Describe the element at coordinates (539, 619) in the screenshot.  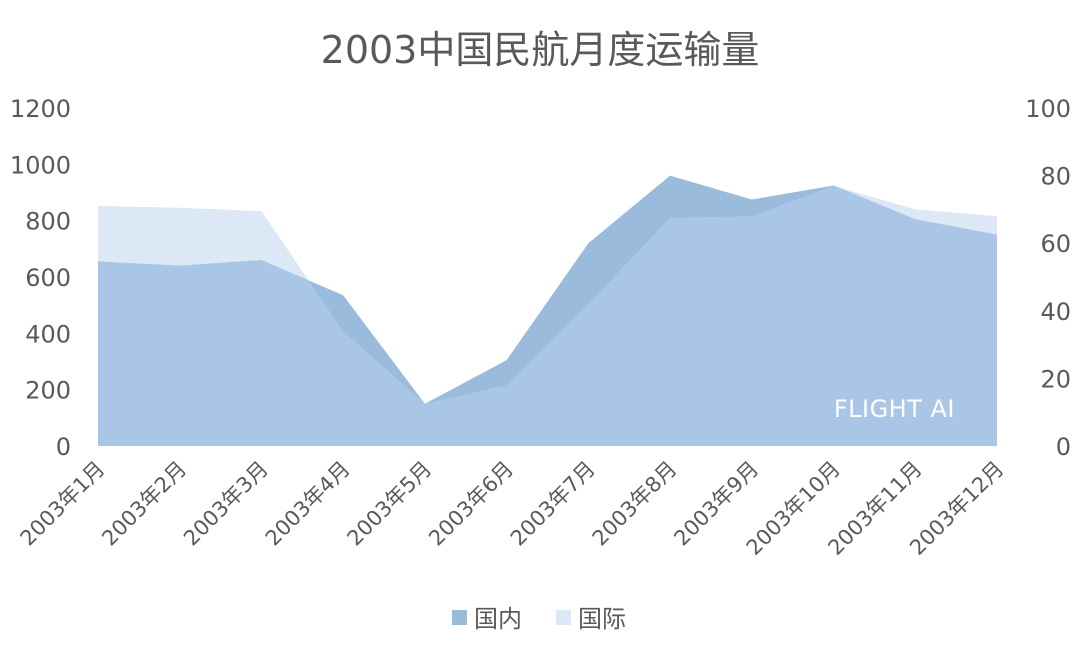
I see `legend: 国内 国际` at that location.